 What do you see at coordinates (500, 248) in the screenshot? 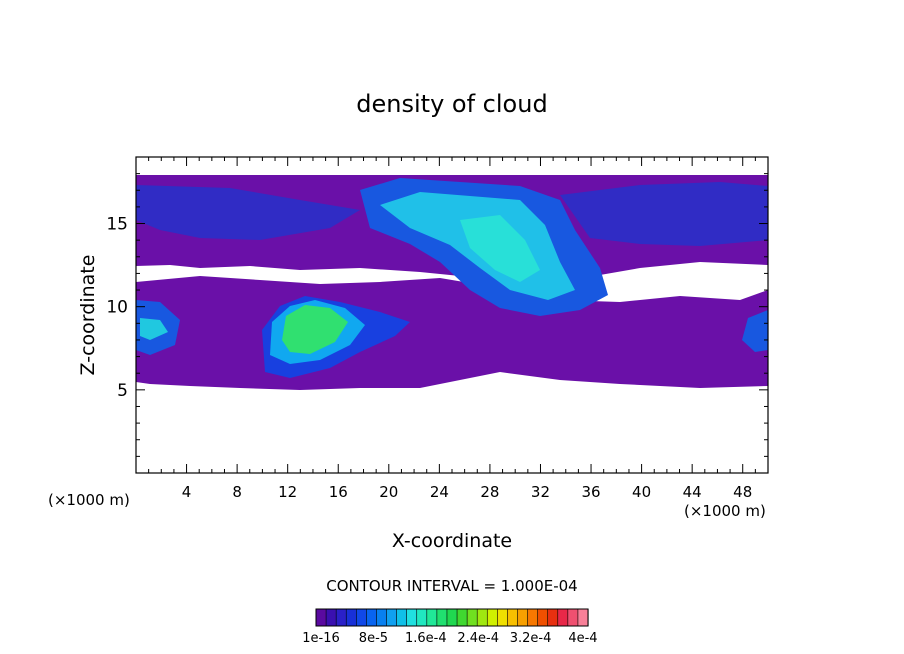
I see `upper-cloud-core` at bounding box center [500, 248].